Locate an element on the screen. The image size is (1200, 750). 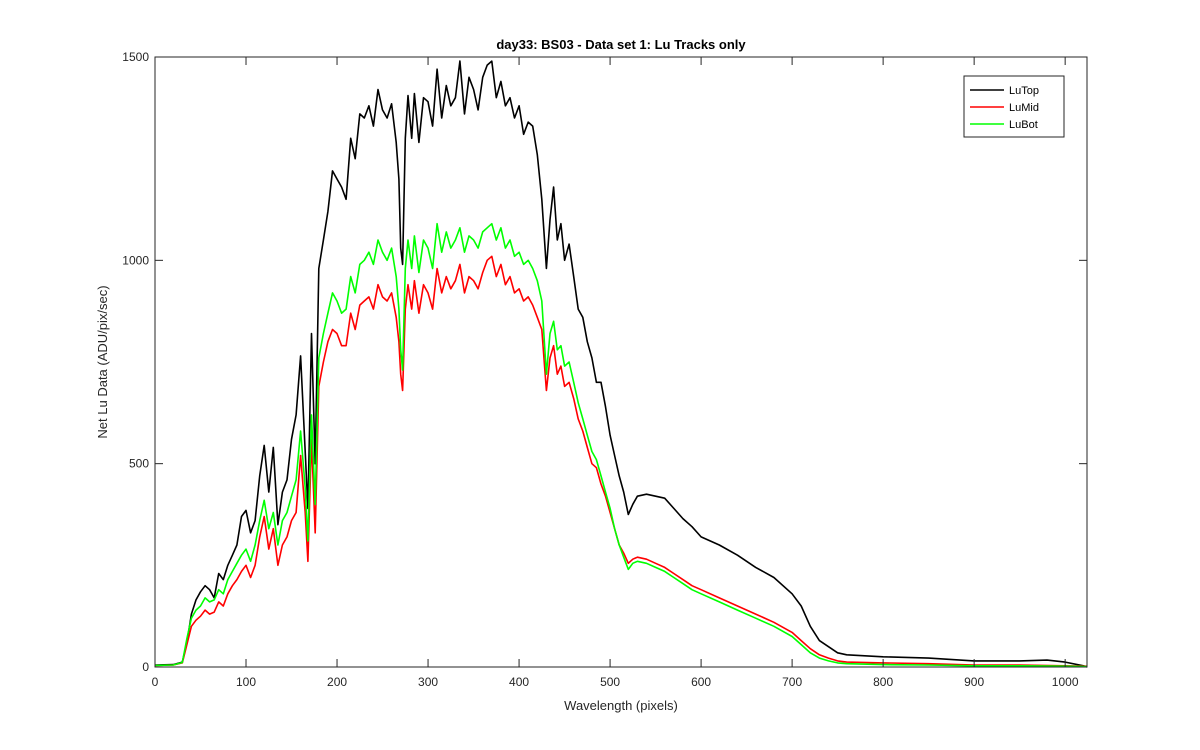
legend-label-lutop: LuTop is located at coordinates (1024, 91).